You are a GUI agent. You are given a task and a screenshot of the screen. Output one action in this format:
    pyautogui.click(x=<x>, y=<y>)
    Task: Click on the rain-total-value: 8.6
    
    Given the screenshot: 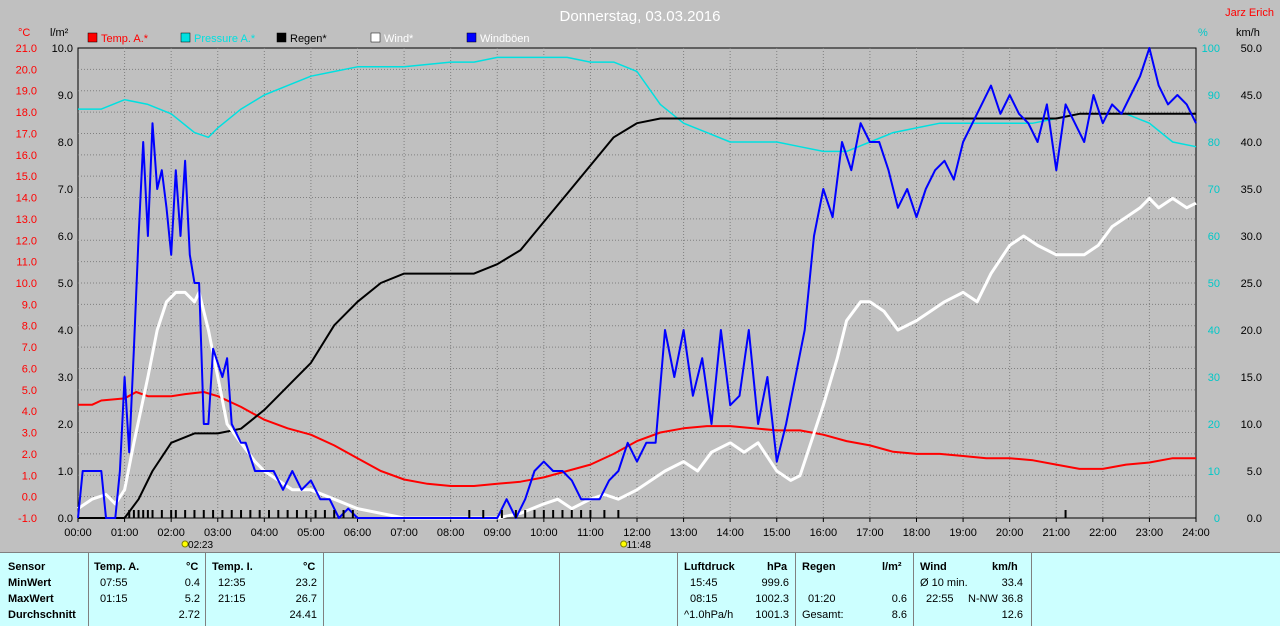 What is the action you would take?
    pyautogui.click(x=899, y=615)
    